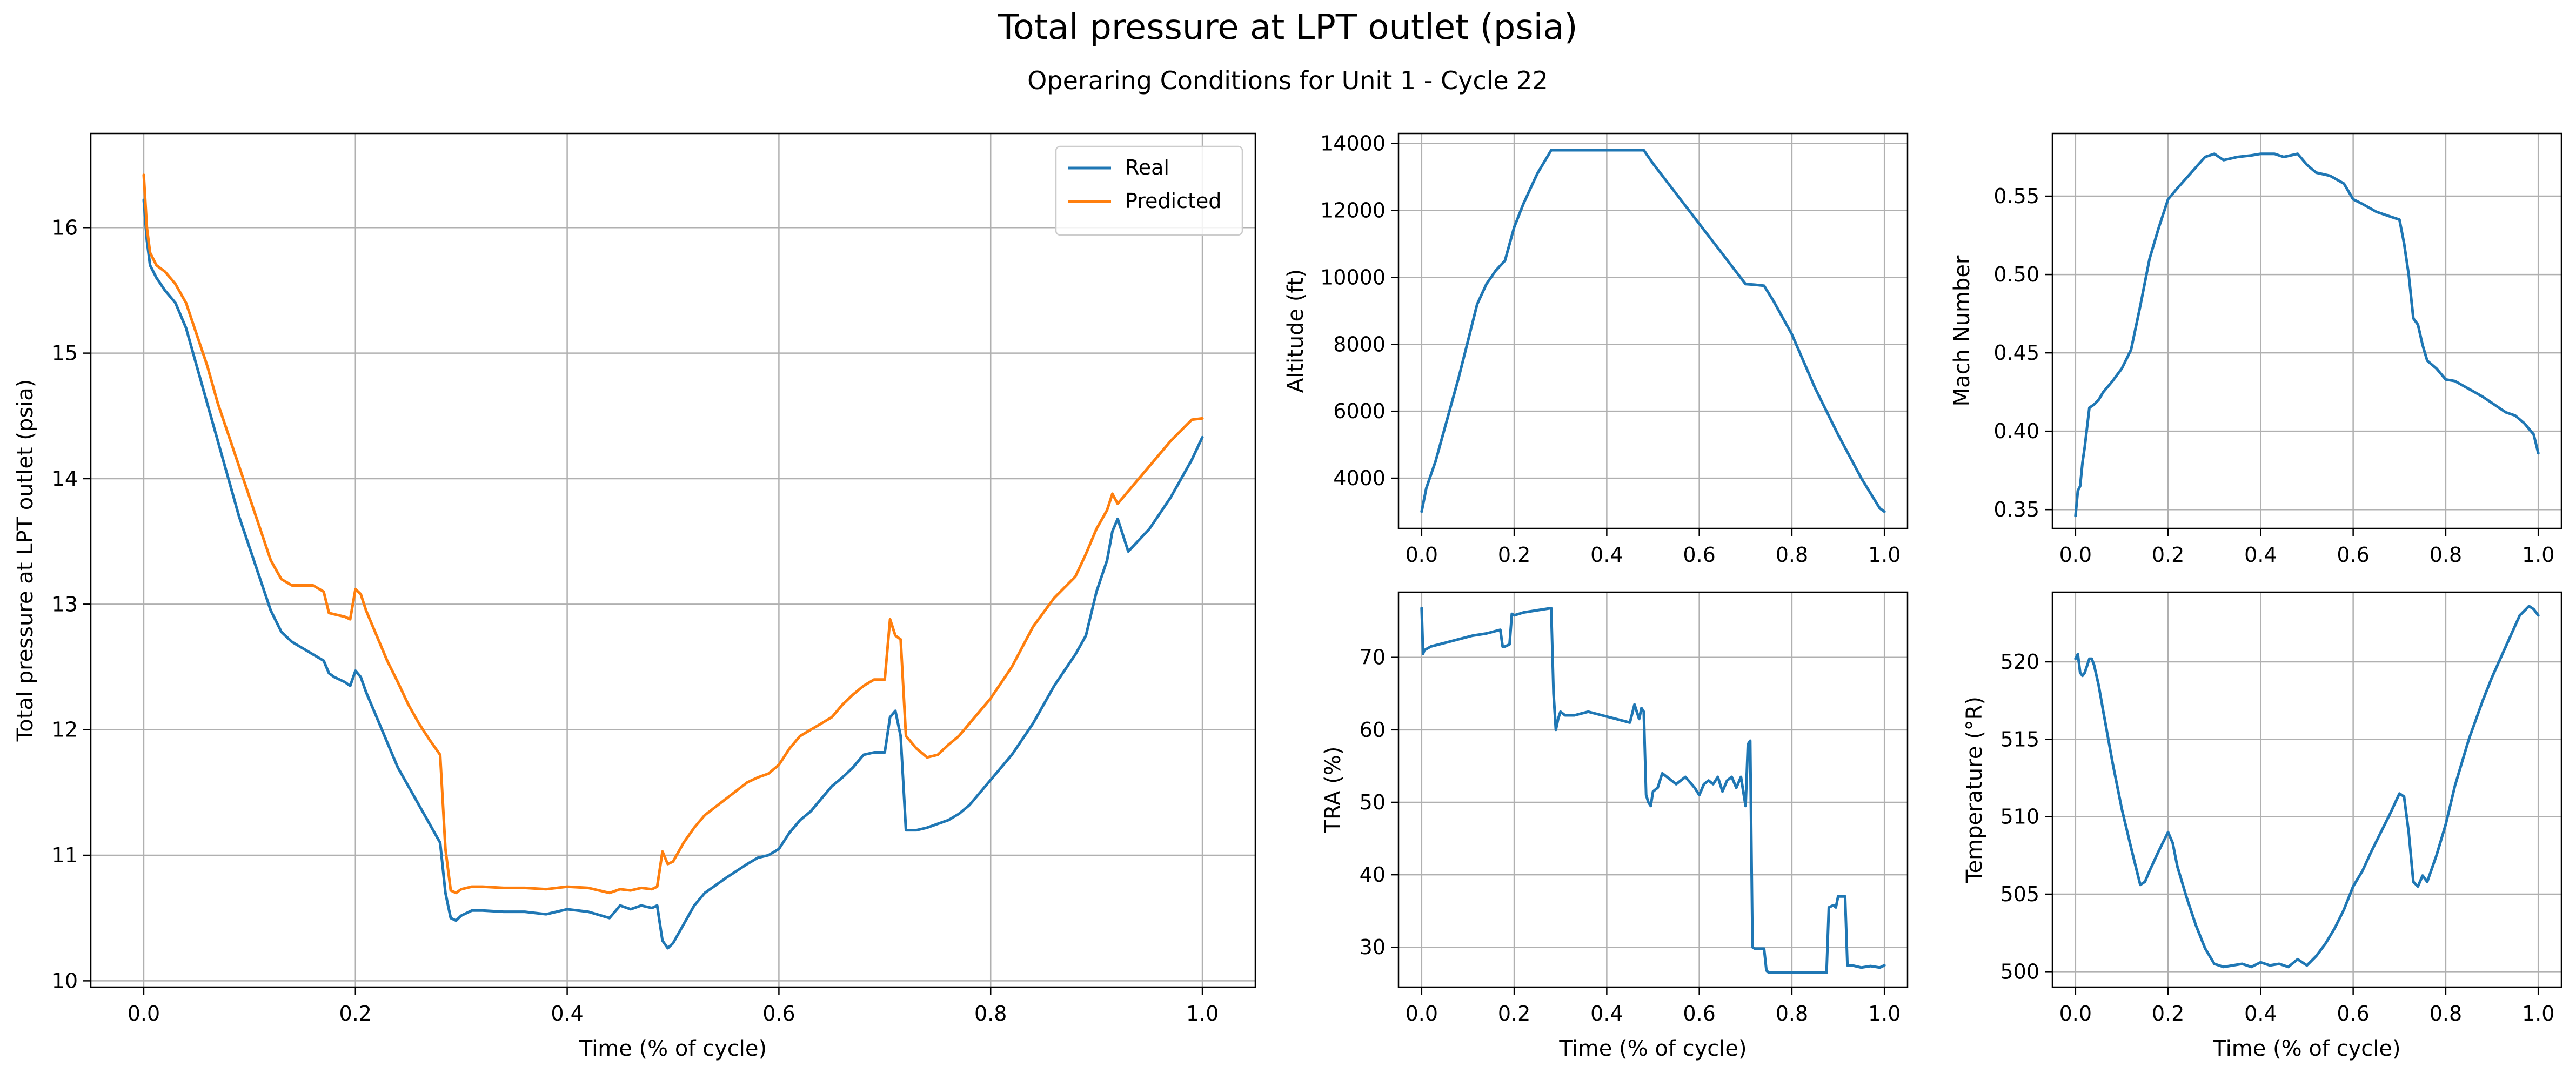 The image size is (2576, 1073). I want to click on y-tick-label: 10000, so click(1353, 277).